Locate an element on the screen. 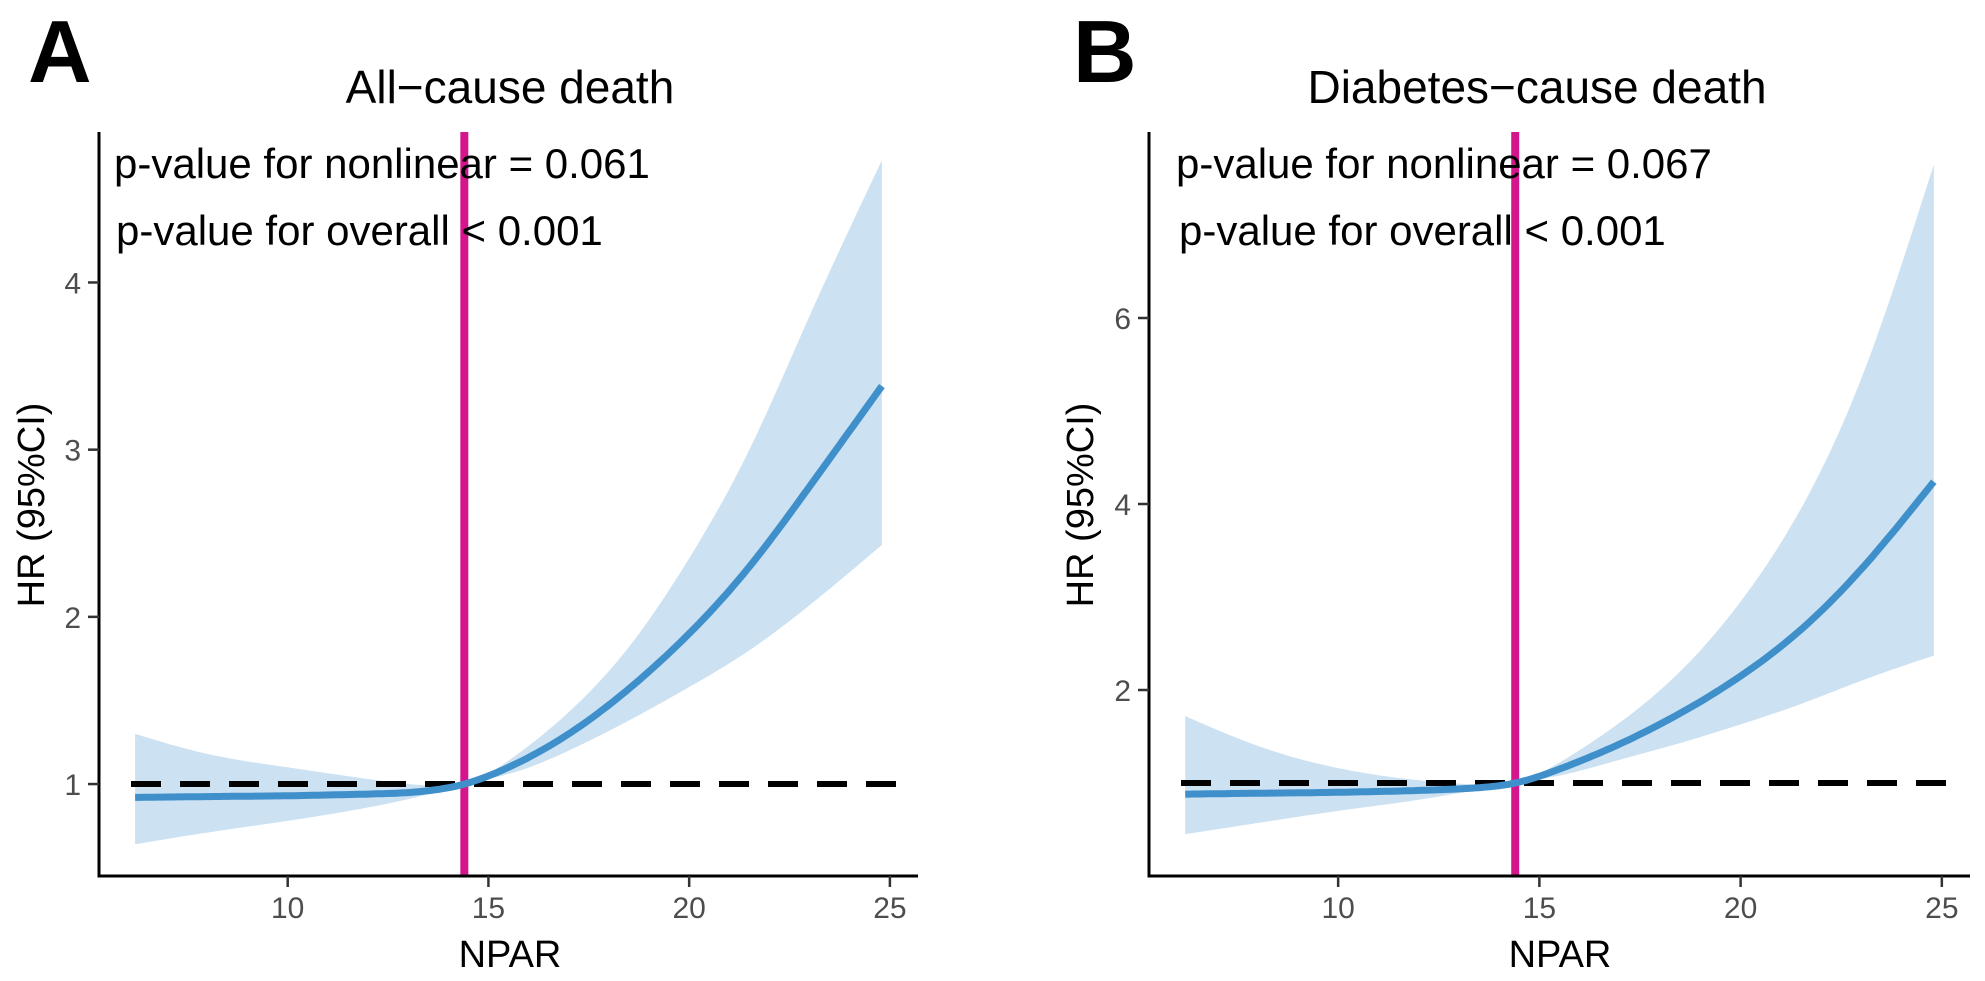 Image resolution: width=1985 pixels, height=981 pixels. panel-b-ylabel: HR (95%CI) is located at coordinates (1081, 505).